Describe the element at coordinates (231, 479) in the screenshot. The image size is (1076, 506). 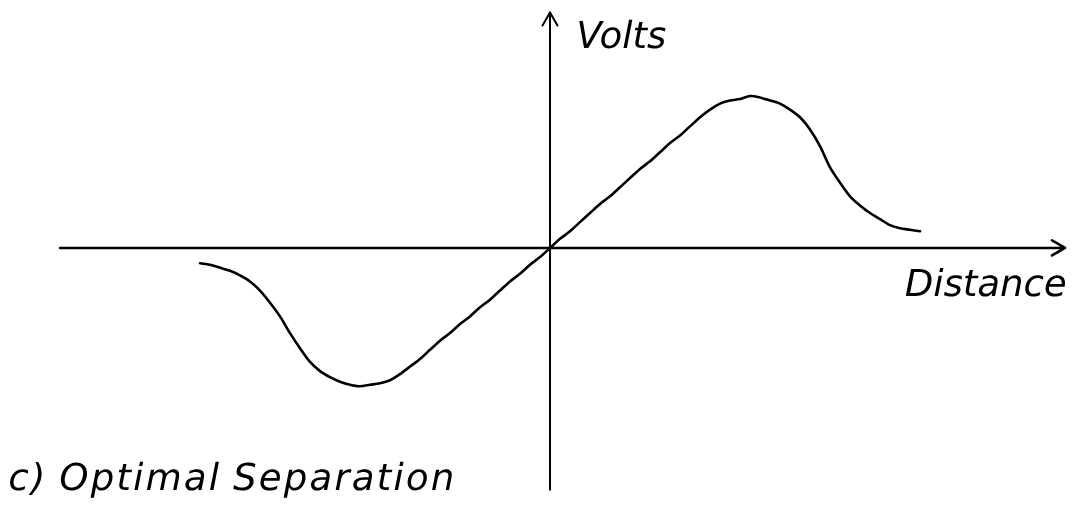
I see `text: c) Optimal Separation` at that location.